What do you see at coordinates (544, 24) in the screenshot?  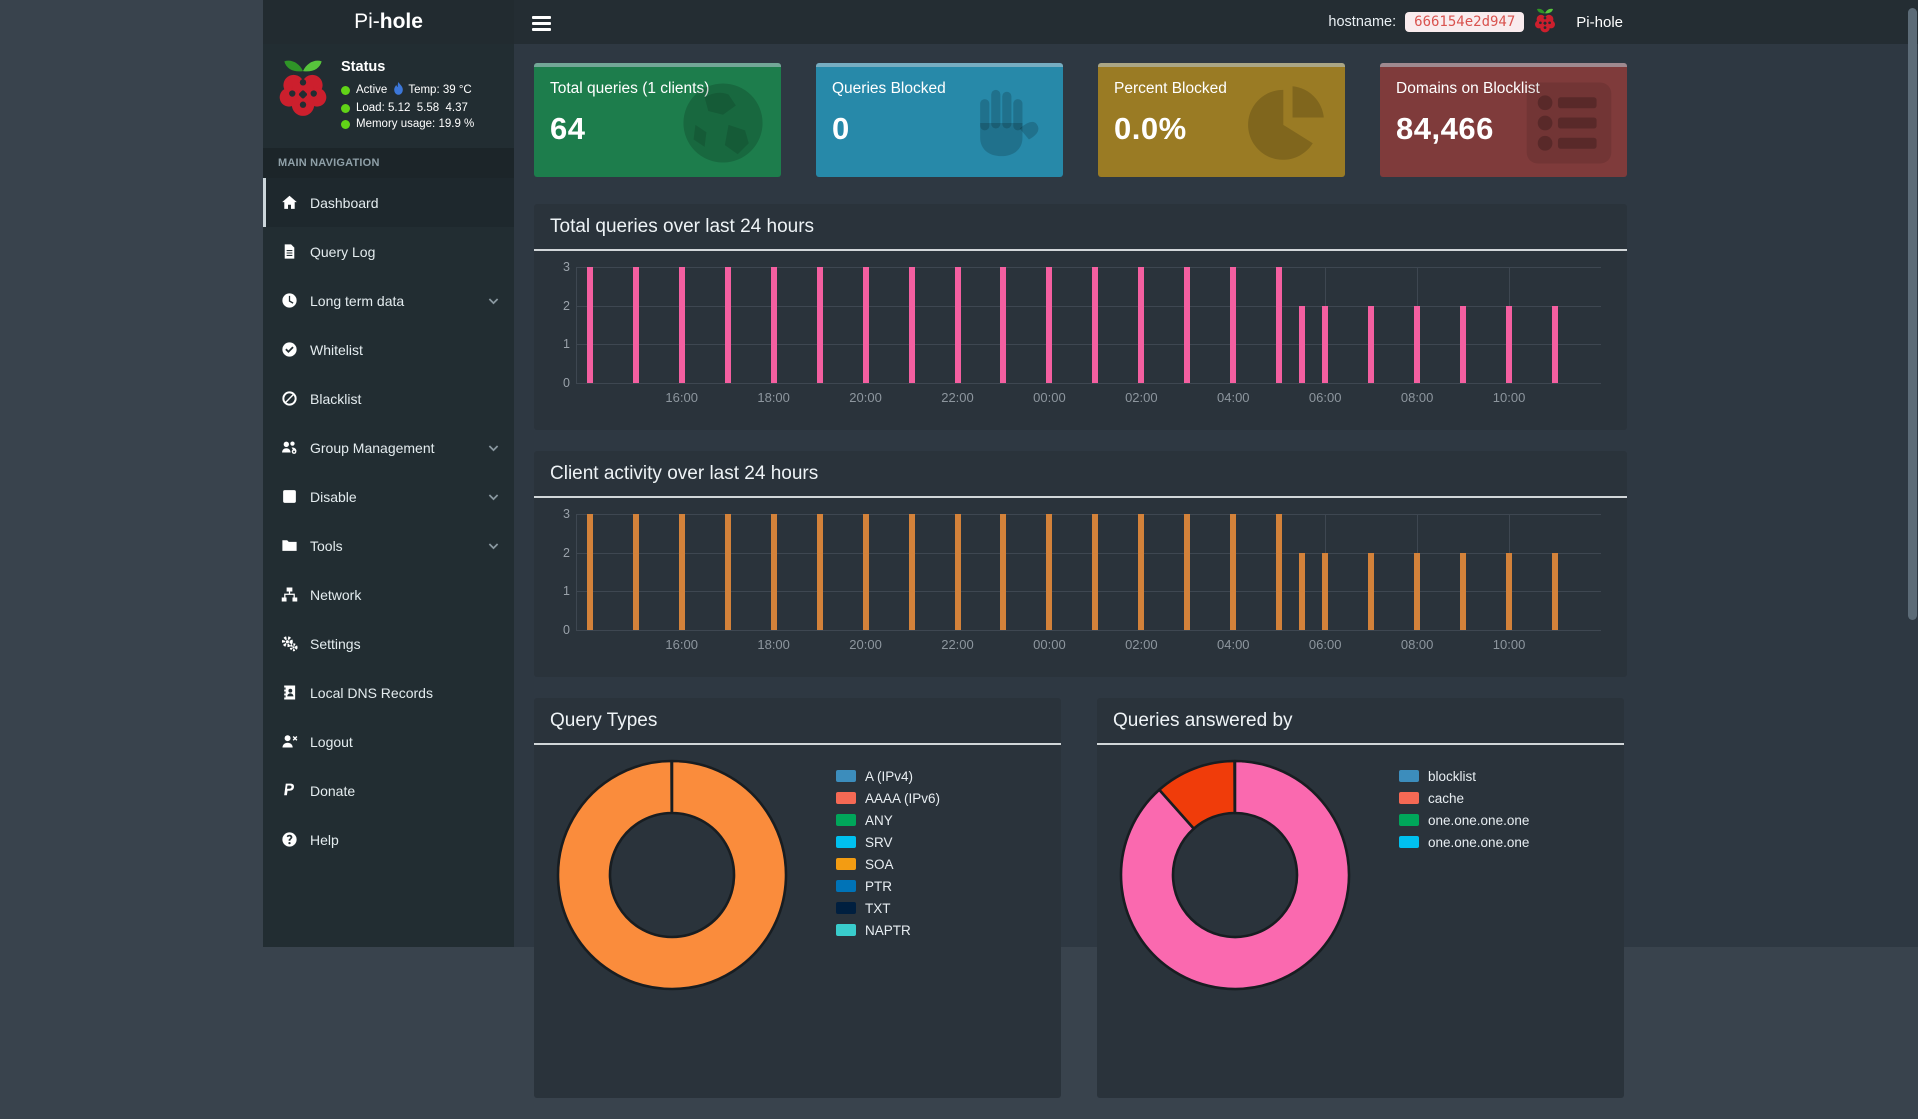 I see `sidebar-toggle-button` at bounding box center [544, 24].